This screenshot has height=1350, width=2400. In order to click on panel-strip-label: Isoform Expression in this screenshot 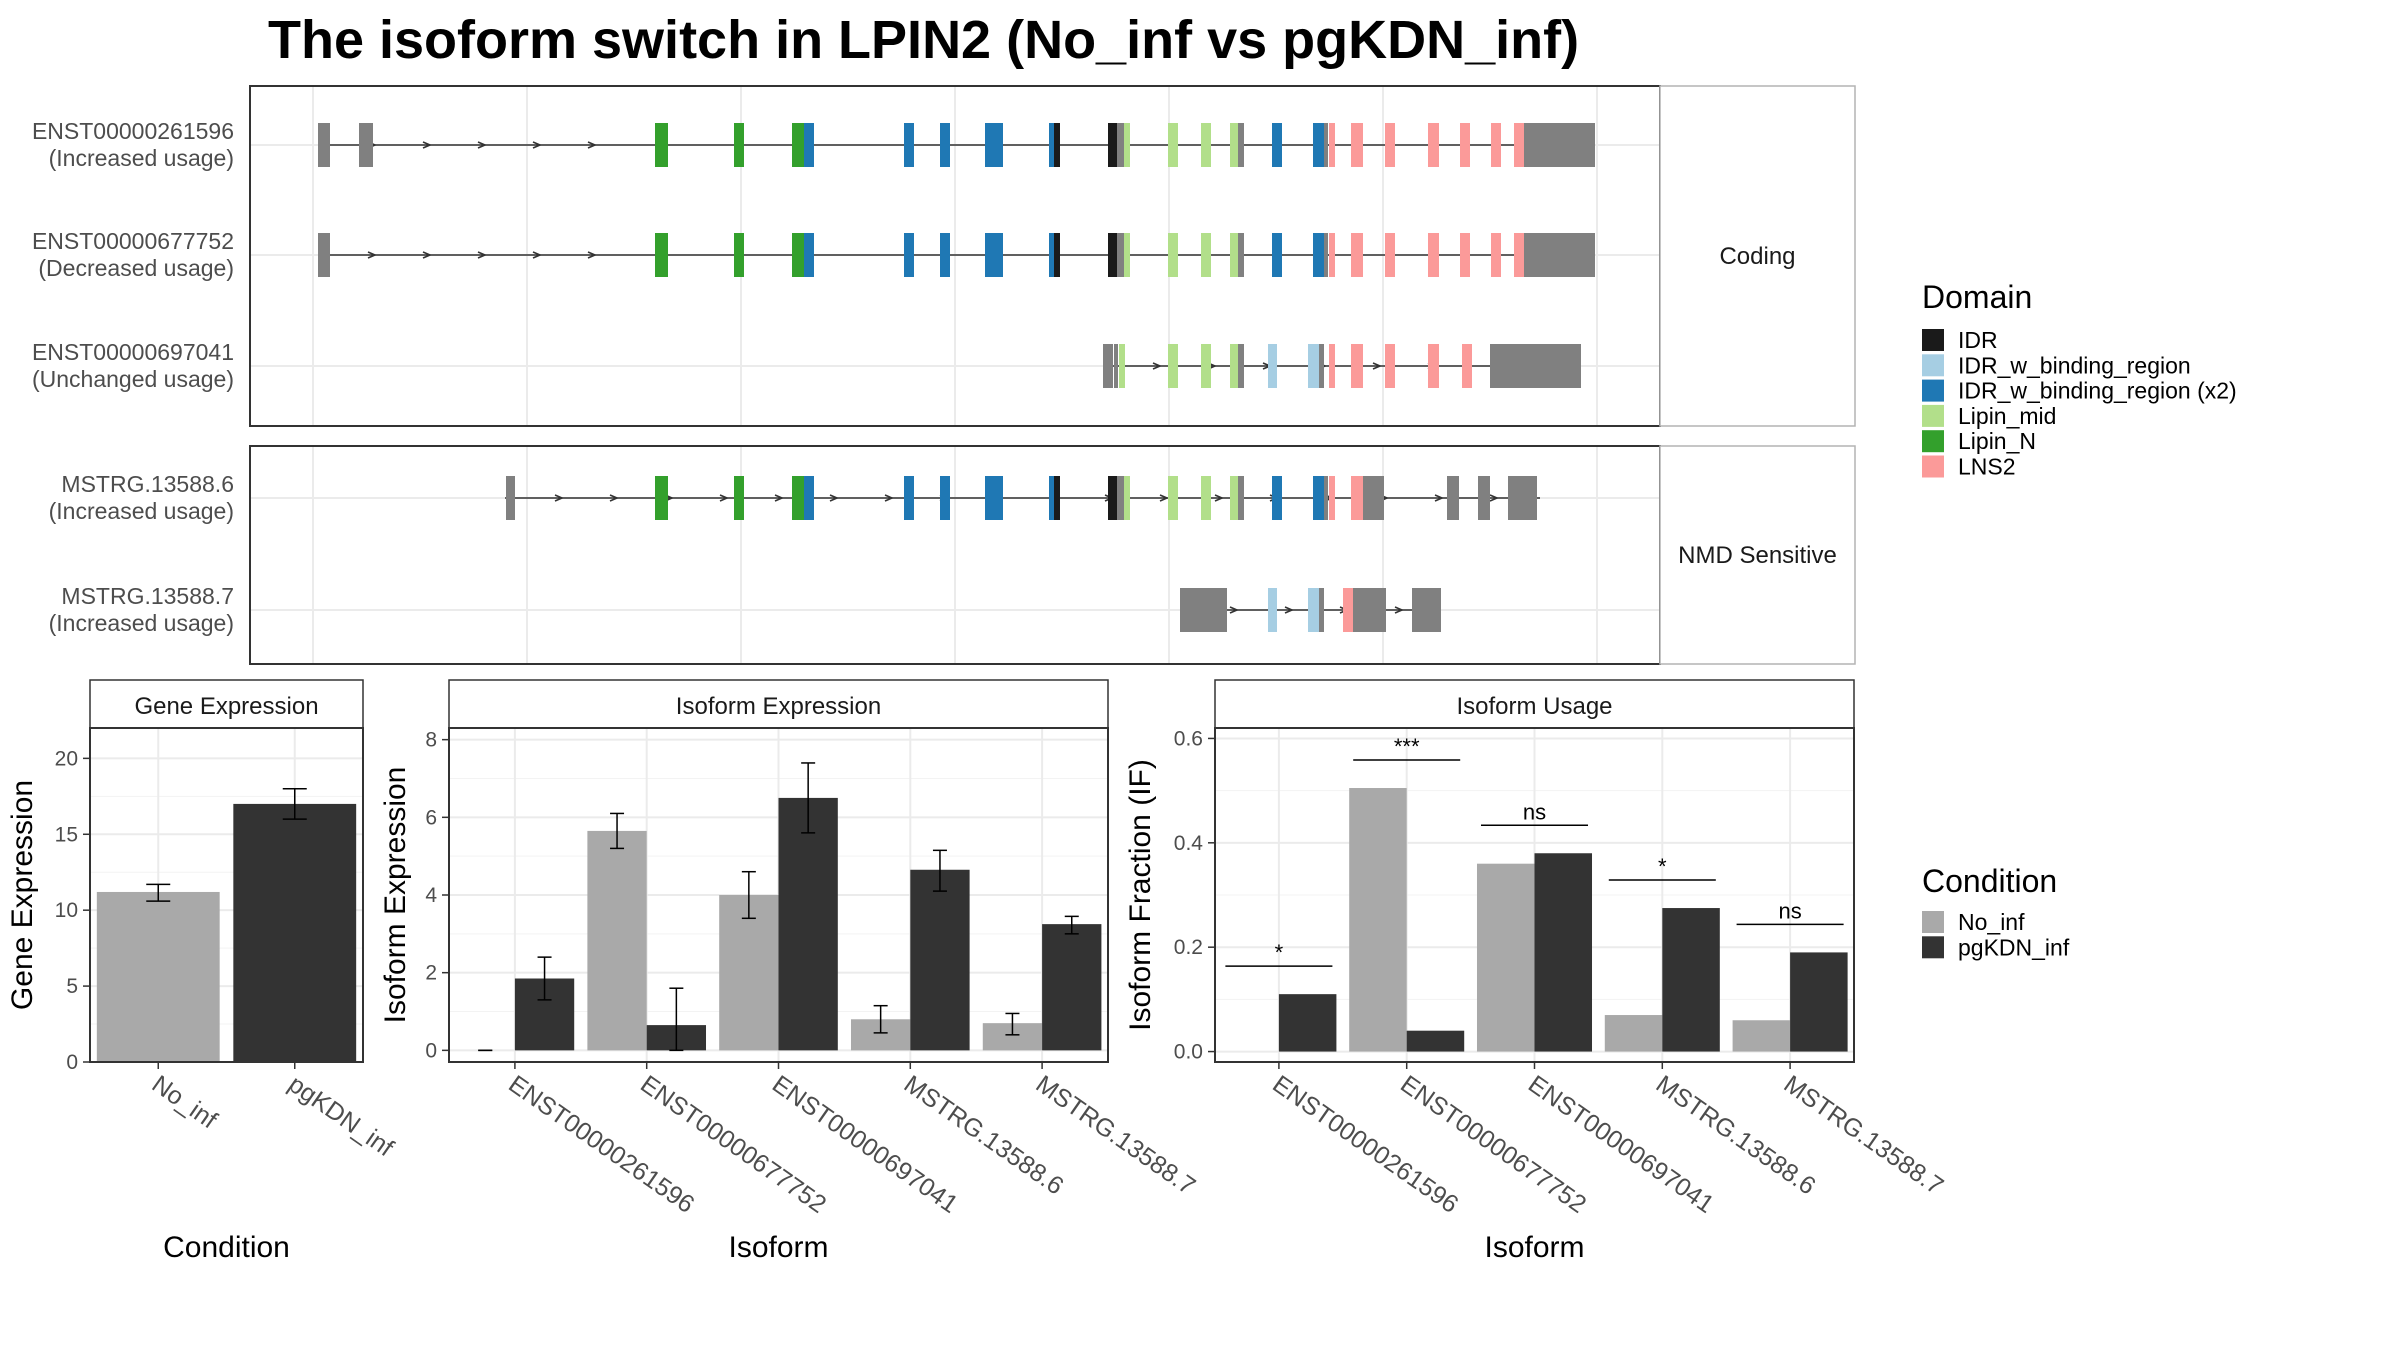, I will do `click(778, 706)`.